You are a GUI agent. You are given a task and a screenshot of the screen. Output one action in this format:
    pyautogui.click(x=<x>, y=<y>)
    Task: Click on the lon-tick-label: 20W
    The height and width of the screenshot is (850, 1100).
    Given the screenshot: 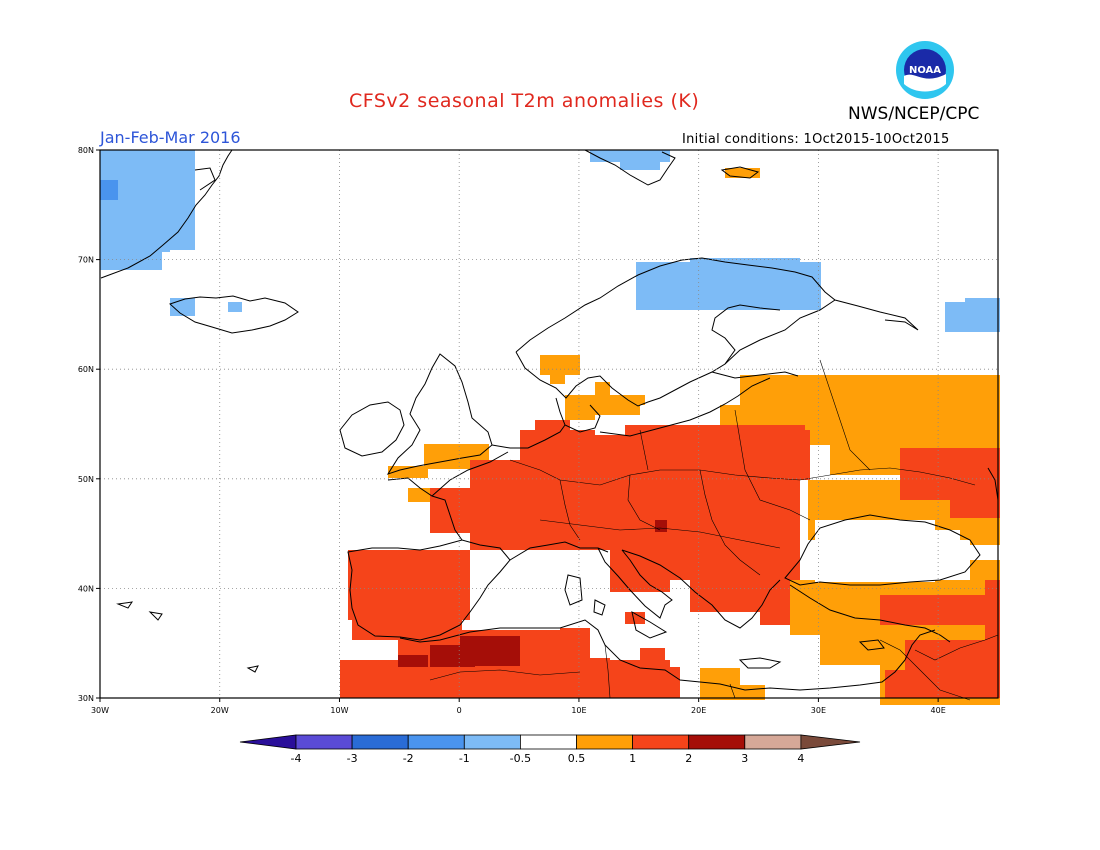 What is the action you would take?
    pyautogui.click(x=220, y=710)
    